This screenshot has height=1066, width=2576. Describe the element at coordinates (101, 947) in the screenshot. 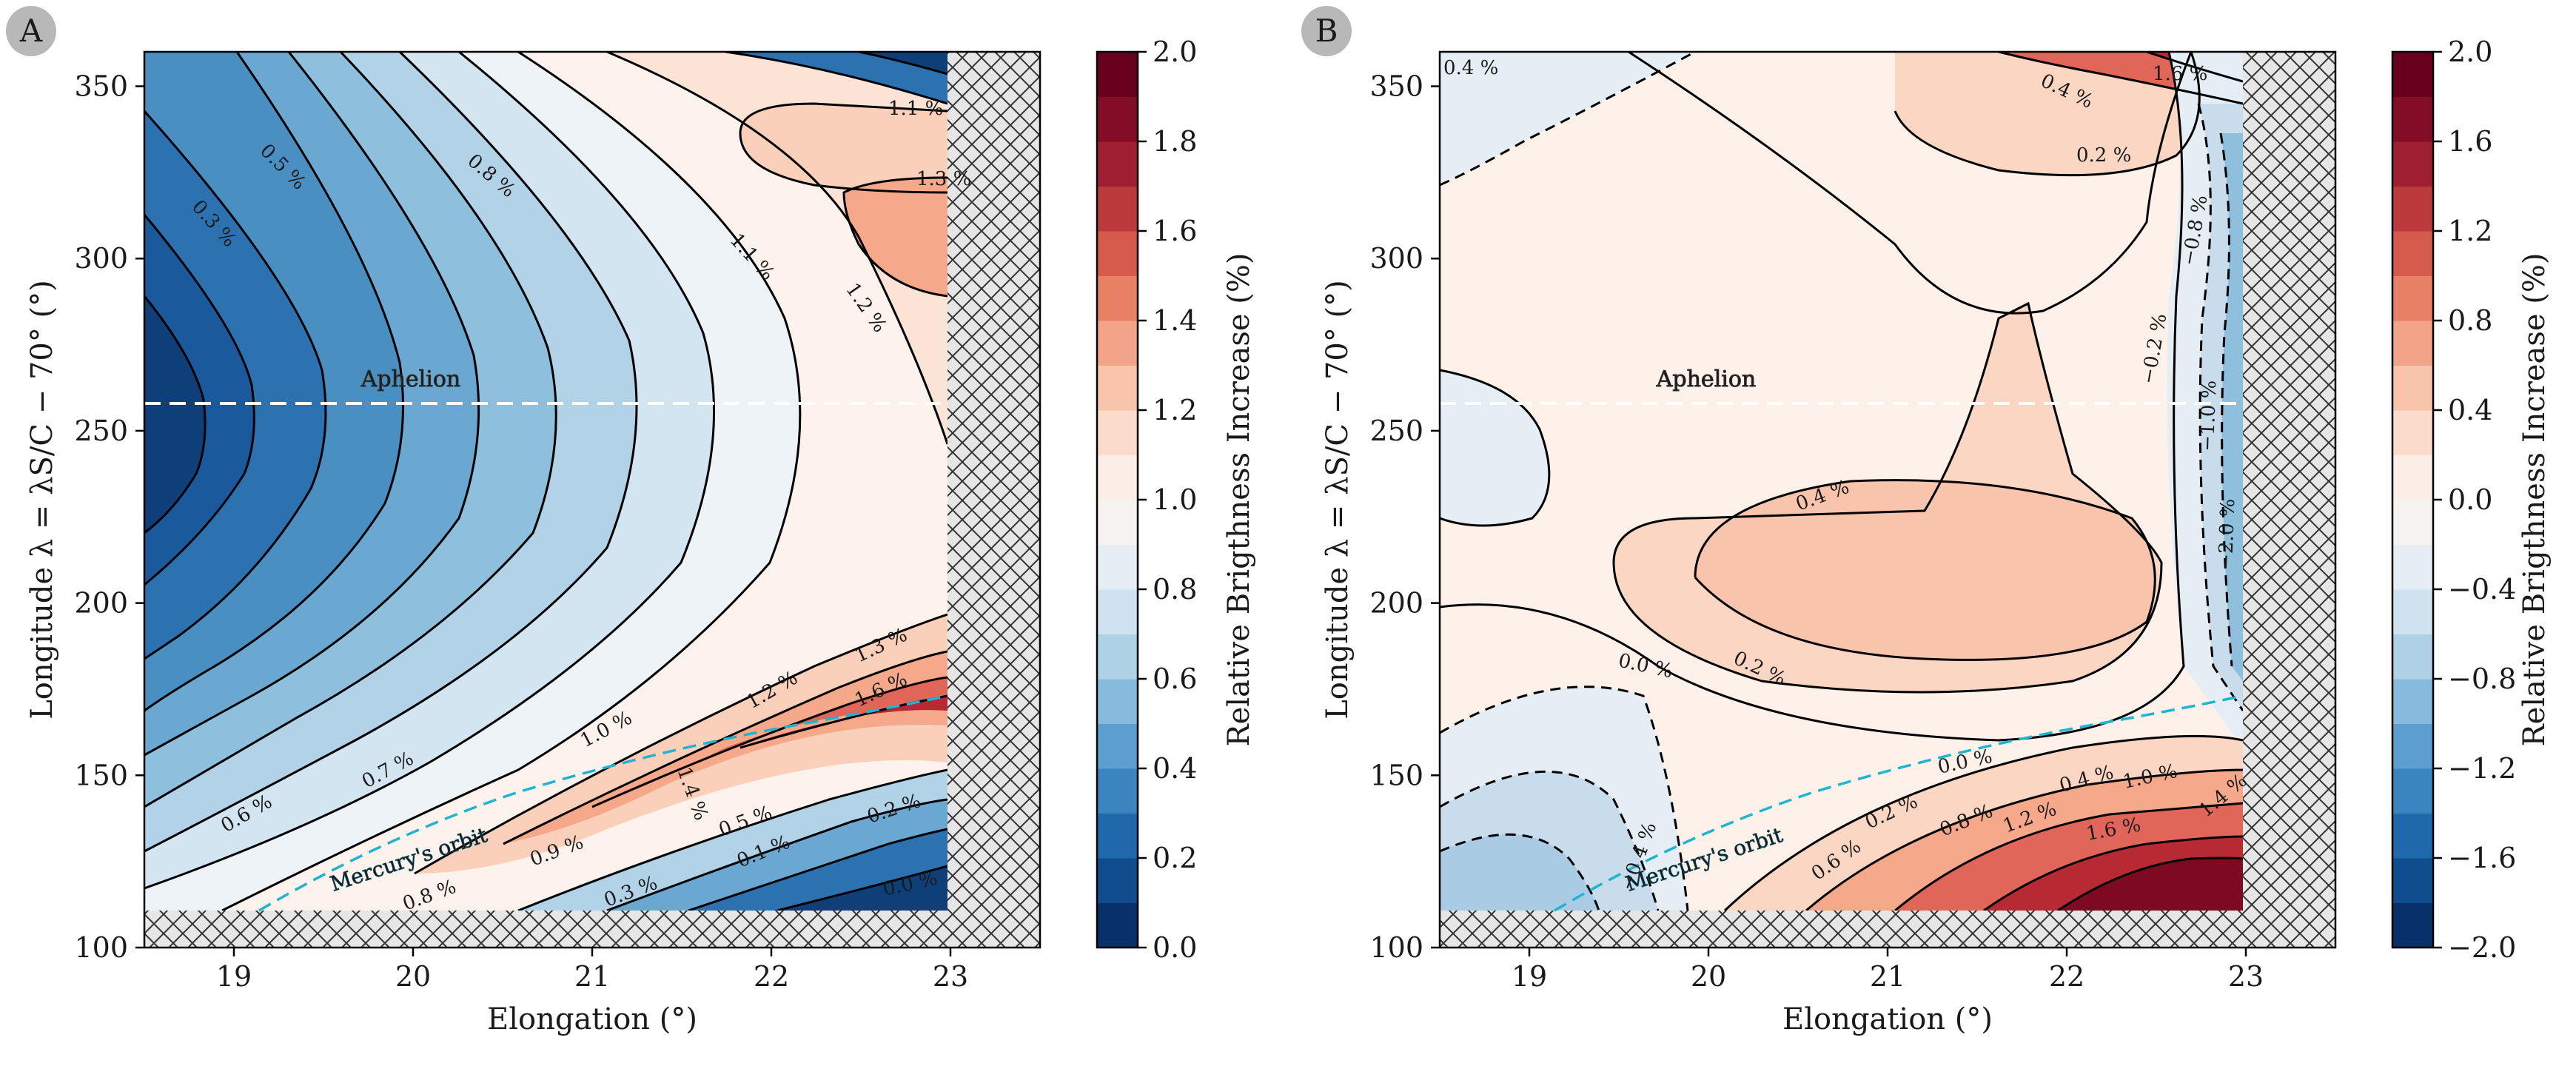

I see `y-tick-label: 100` at that location.